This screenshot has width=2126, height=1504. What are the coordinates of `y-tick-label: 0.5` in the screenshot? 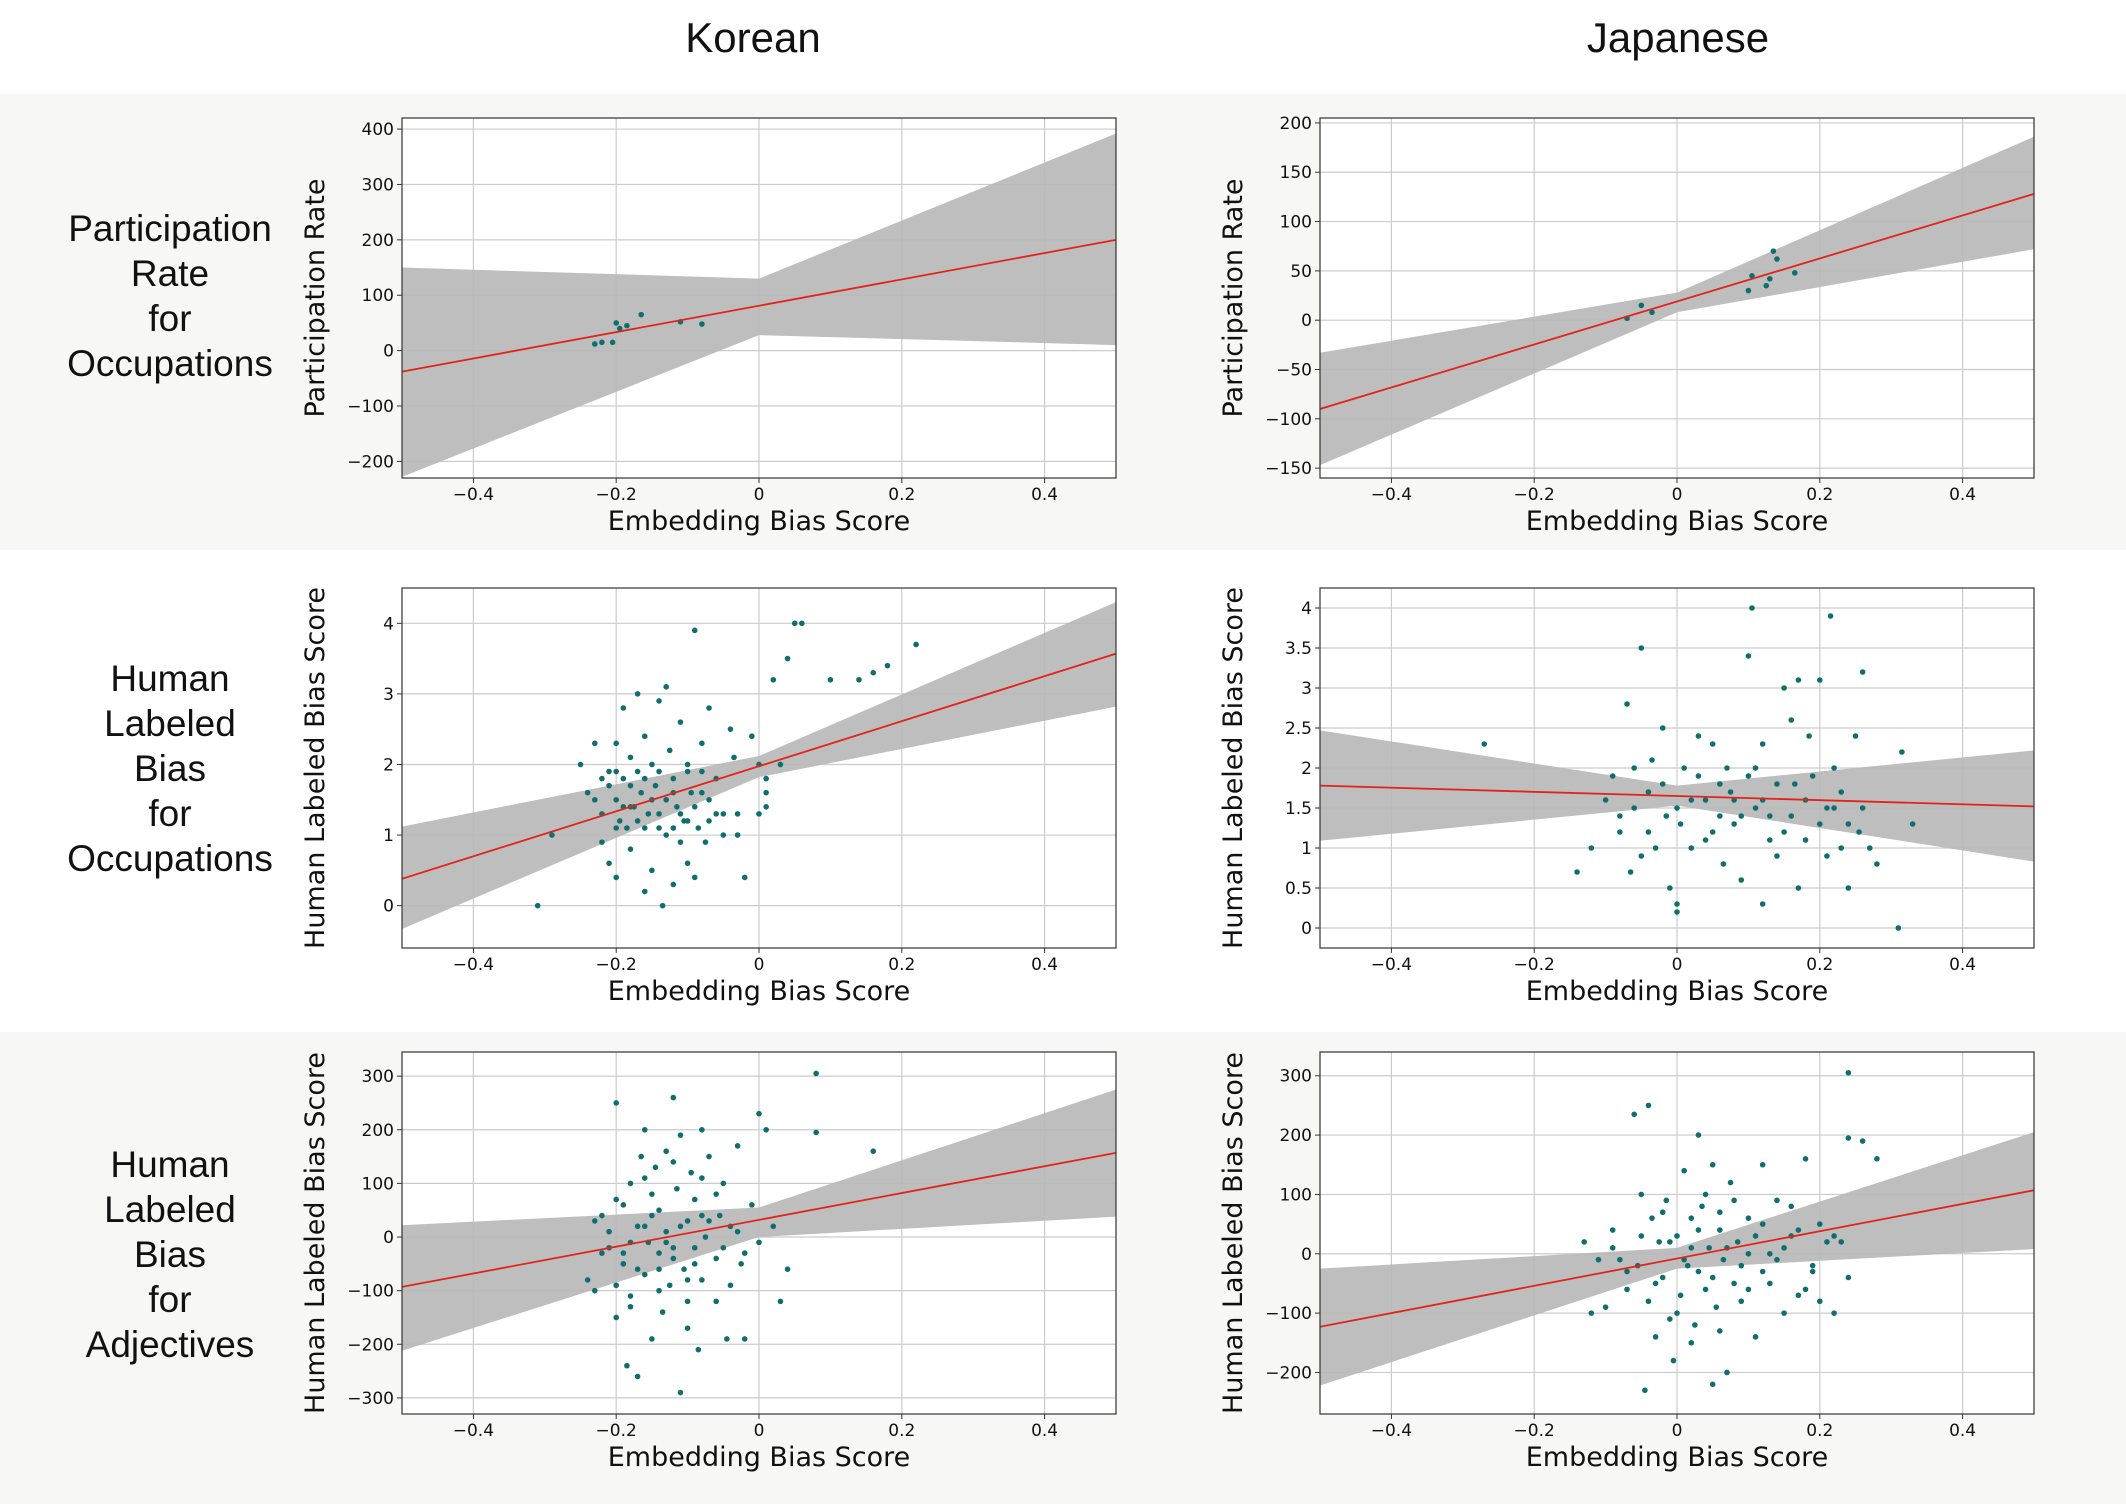 It's located at (1298, 889).